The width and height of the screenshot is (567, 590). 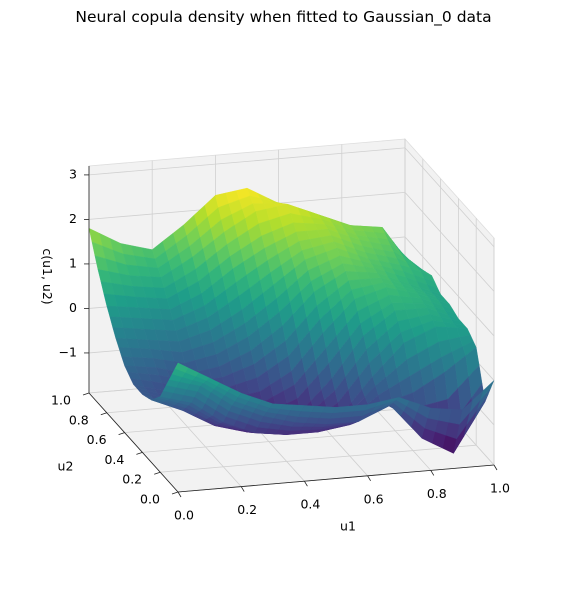 I want to click on x-tick-label: 0.6, so click(x=374, y=498).